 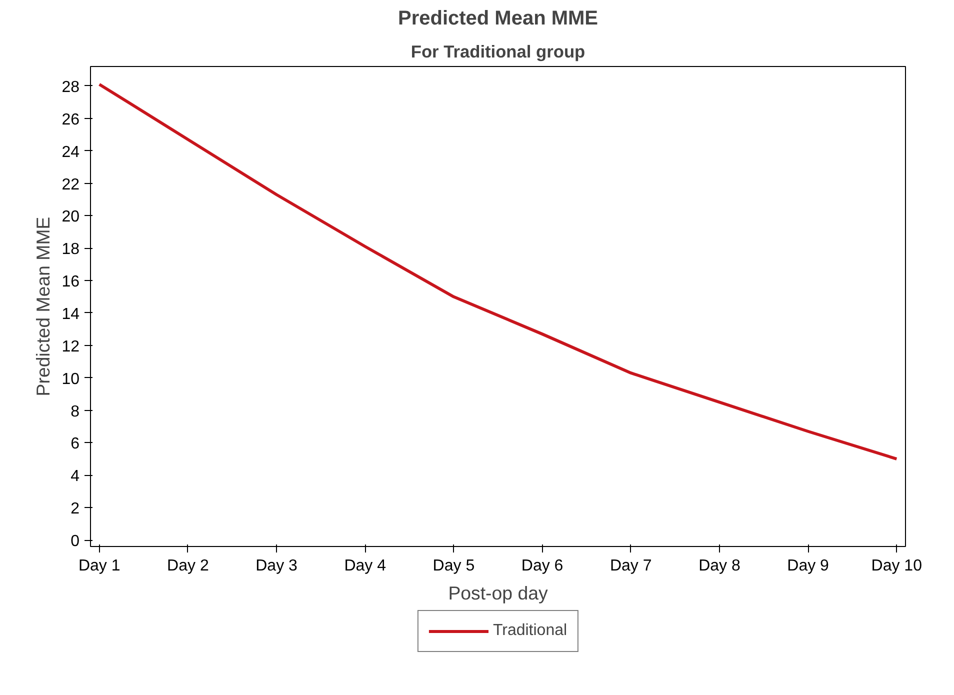 What do you see at coordinates (71, 217) in the screenshot?
I see `y-tick-label: 20` at bounding box center [71, 217].